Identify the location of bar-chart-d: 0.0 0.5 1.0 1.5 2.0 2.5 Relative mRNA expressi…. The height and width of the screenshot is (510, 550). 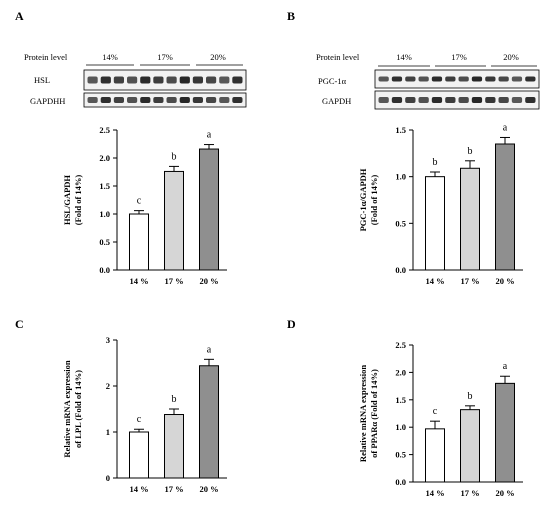
(440, 419).